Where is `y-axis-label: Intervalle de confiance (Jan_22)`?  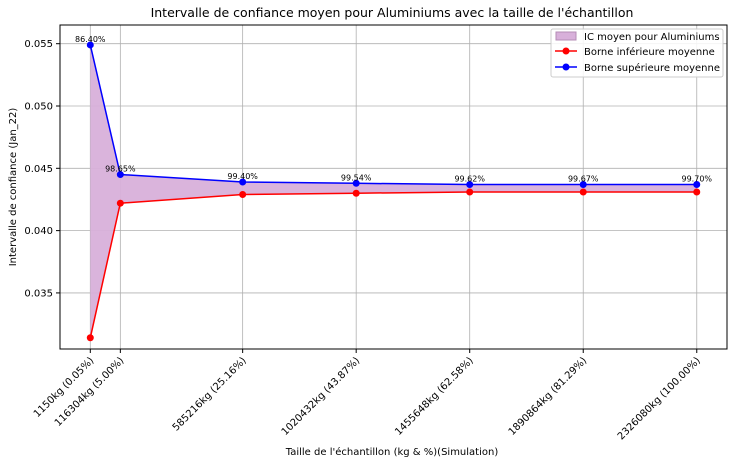 y-axis-label: Intervalle de confiance (Jan_22) is located at coordinates (13, 187).